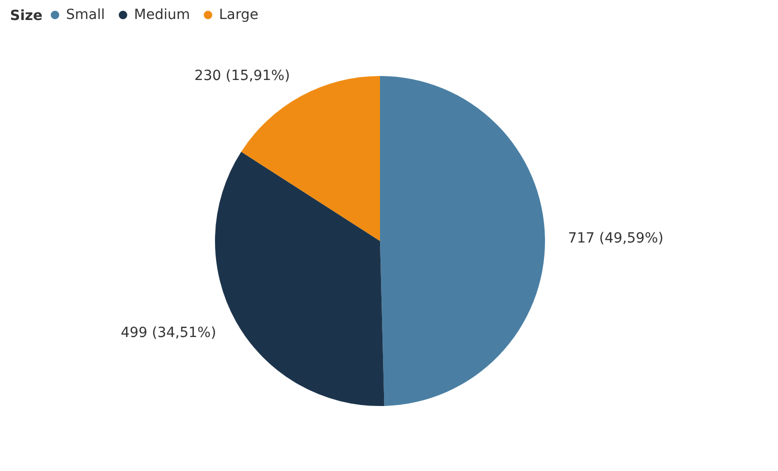 This screenshot has height=471, width=778. I want to click on data-label: 230 (15,91%), so click(242, 76).